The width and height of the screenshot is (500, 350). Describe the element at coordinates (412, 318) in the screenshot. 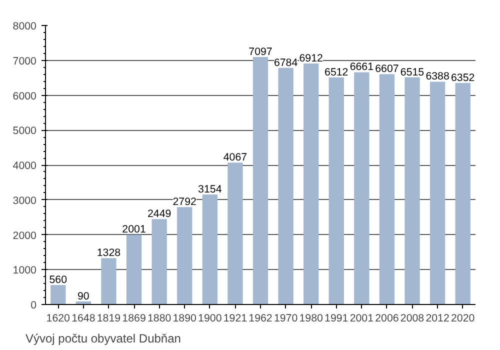

I see `x-tick-label: 2008` at that location.